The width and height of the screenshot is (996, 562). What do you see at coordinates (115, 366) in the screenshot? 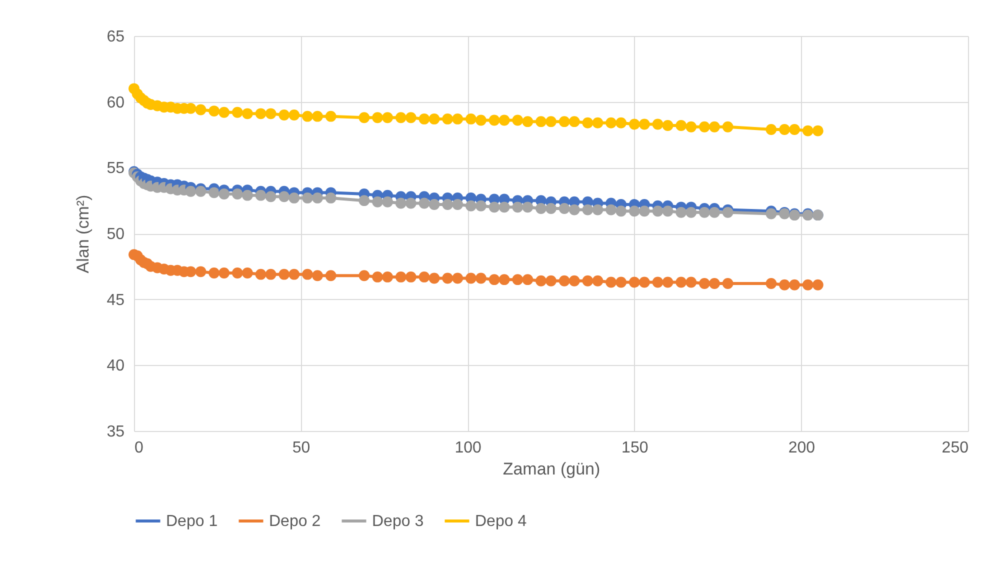
I see `y-tick-label: 40` at bounding box center [115, 366].